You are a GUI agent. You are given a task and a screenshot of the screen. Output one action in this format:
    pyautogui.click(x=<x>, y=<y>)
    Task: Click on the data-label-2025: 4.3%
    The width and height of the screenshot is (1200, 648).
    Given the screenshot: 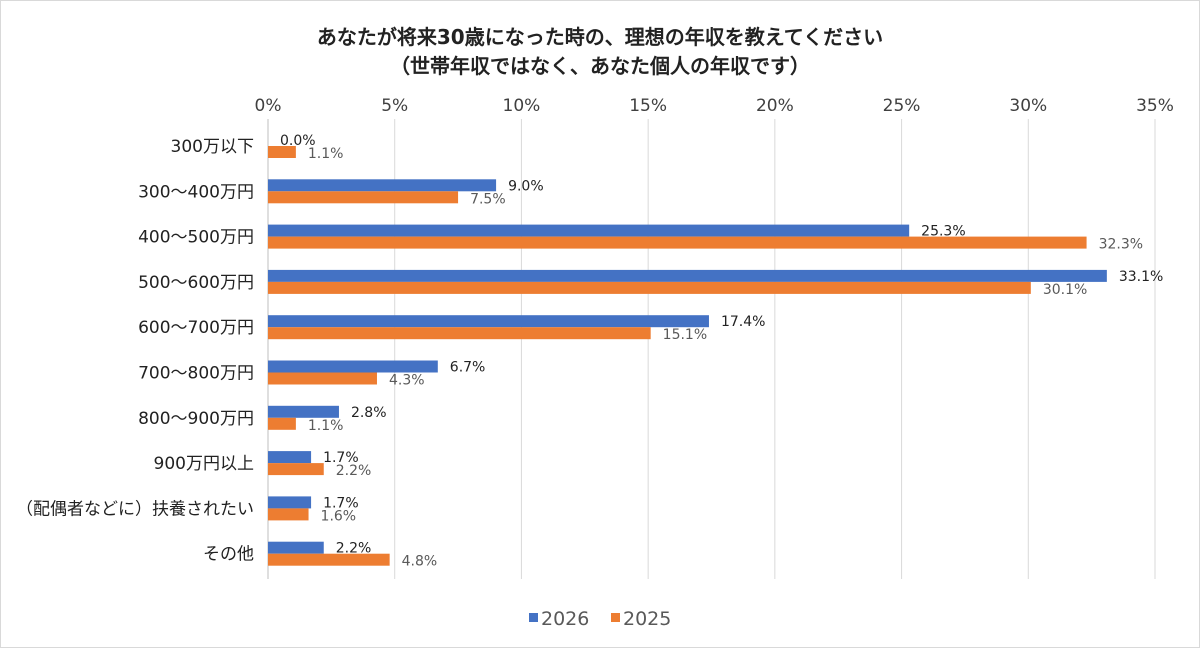 What is the action you would take?
    pyautogui.click(x=407, y=381)
    